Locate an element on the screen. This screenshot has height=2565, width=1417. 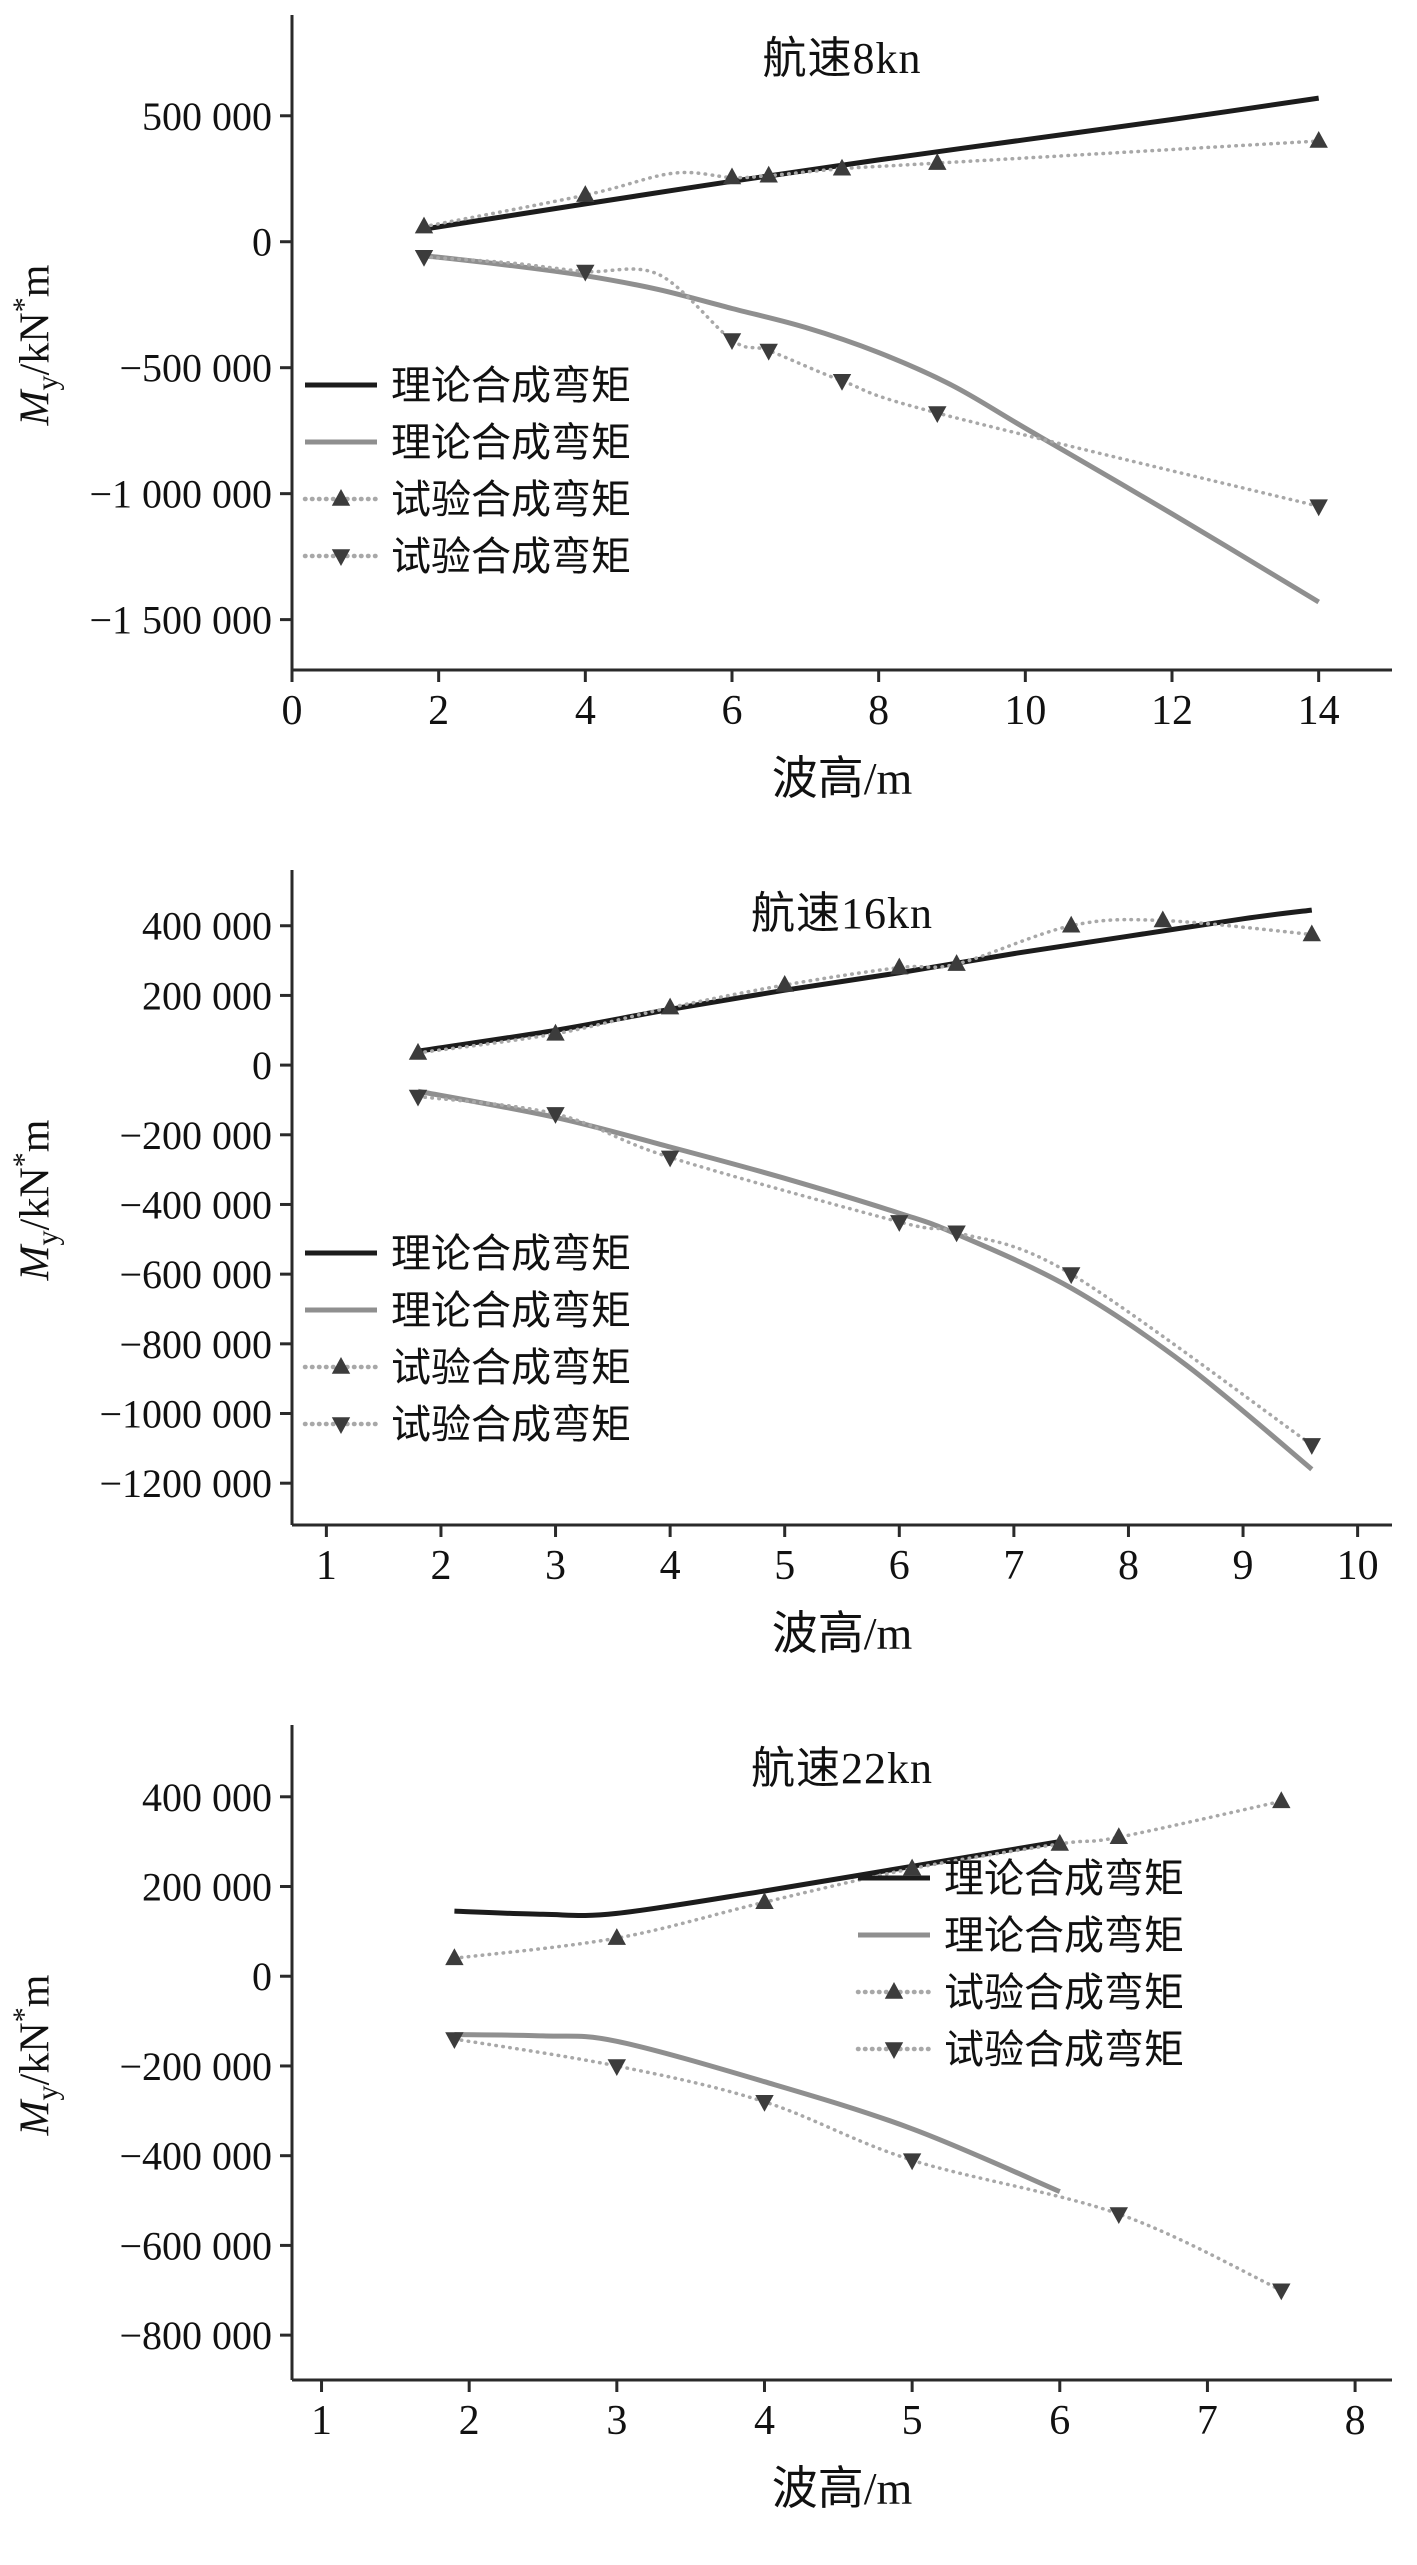
y-tick-label: −1 500 000 is located at coordinates (180, 620).